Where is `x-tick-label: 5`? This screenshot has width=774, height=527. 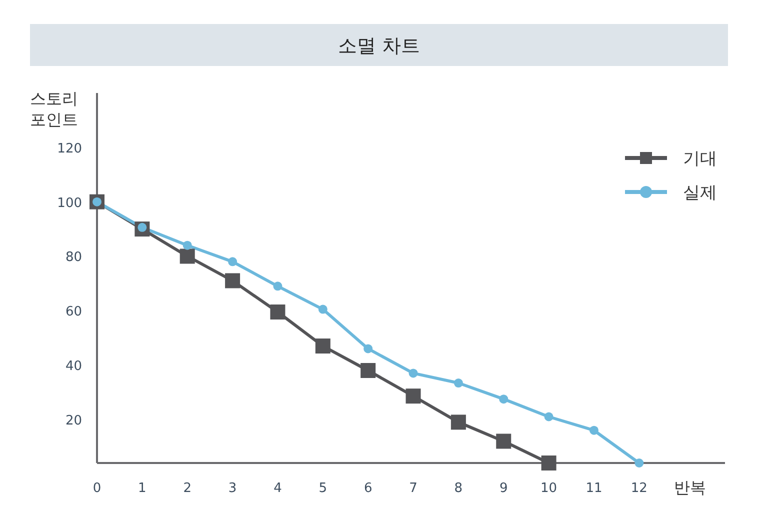 x-tick-label: 5 is located at coordinates (323, 488).